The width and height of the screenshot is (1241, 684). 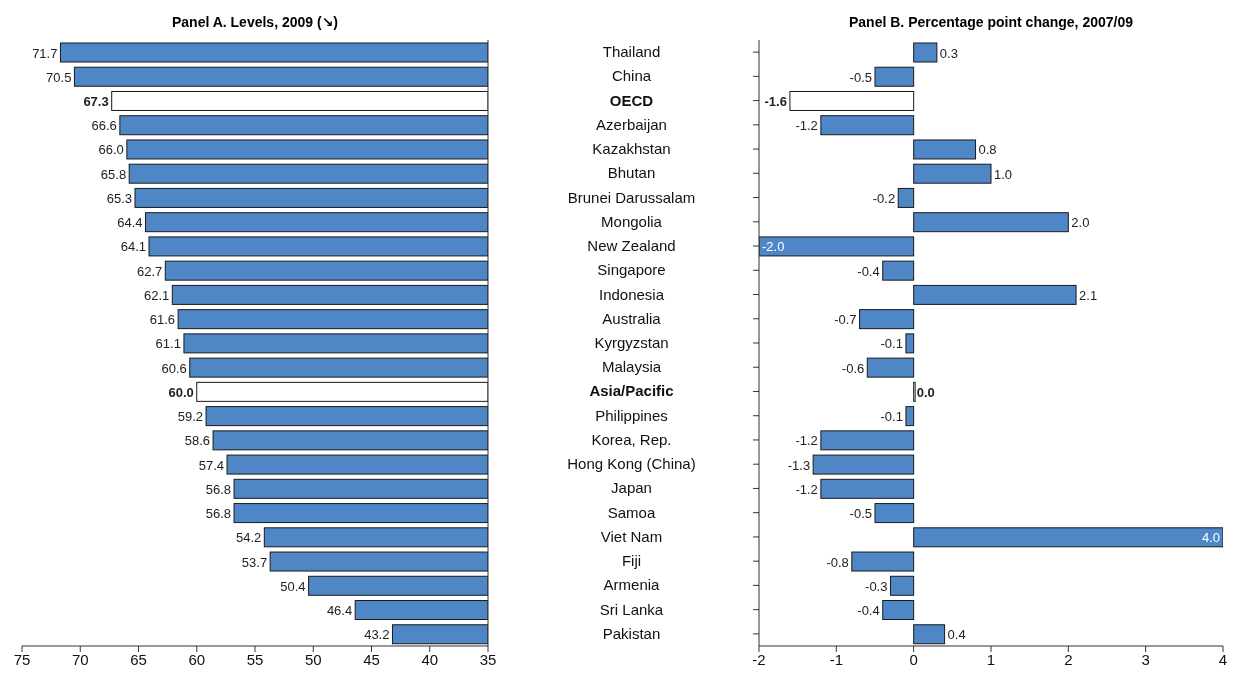 I want to click on y-tick-label: OECD, so click(x=631, y=100).